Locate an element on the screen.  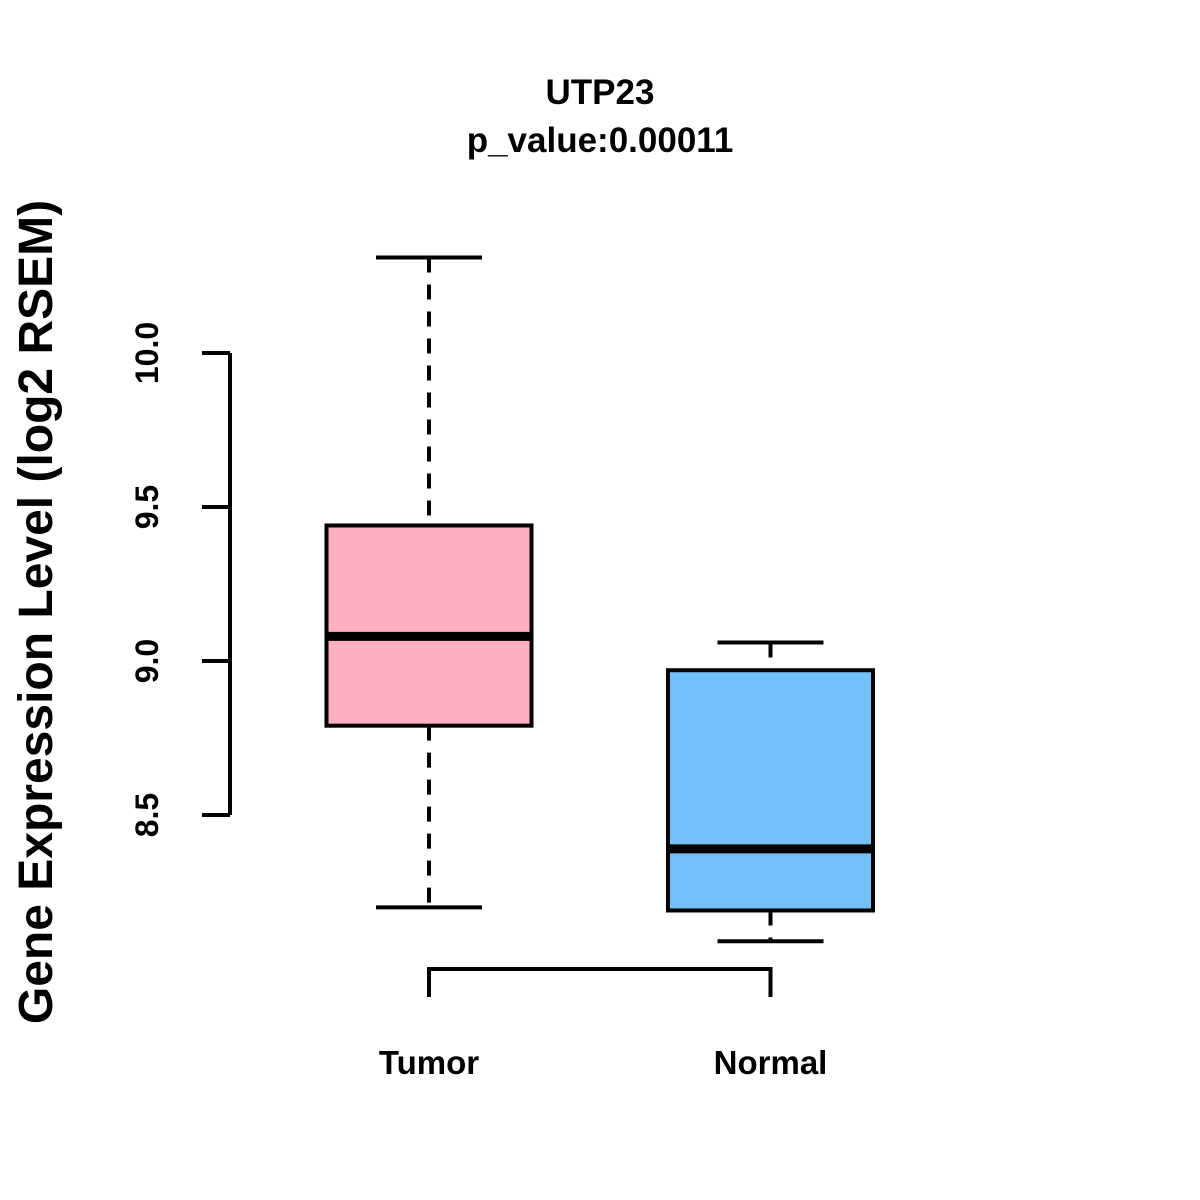
x-category-label-tumor: Tumor is located at coordinates (429, 1062).